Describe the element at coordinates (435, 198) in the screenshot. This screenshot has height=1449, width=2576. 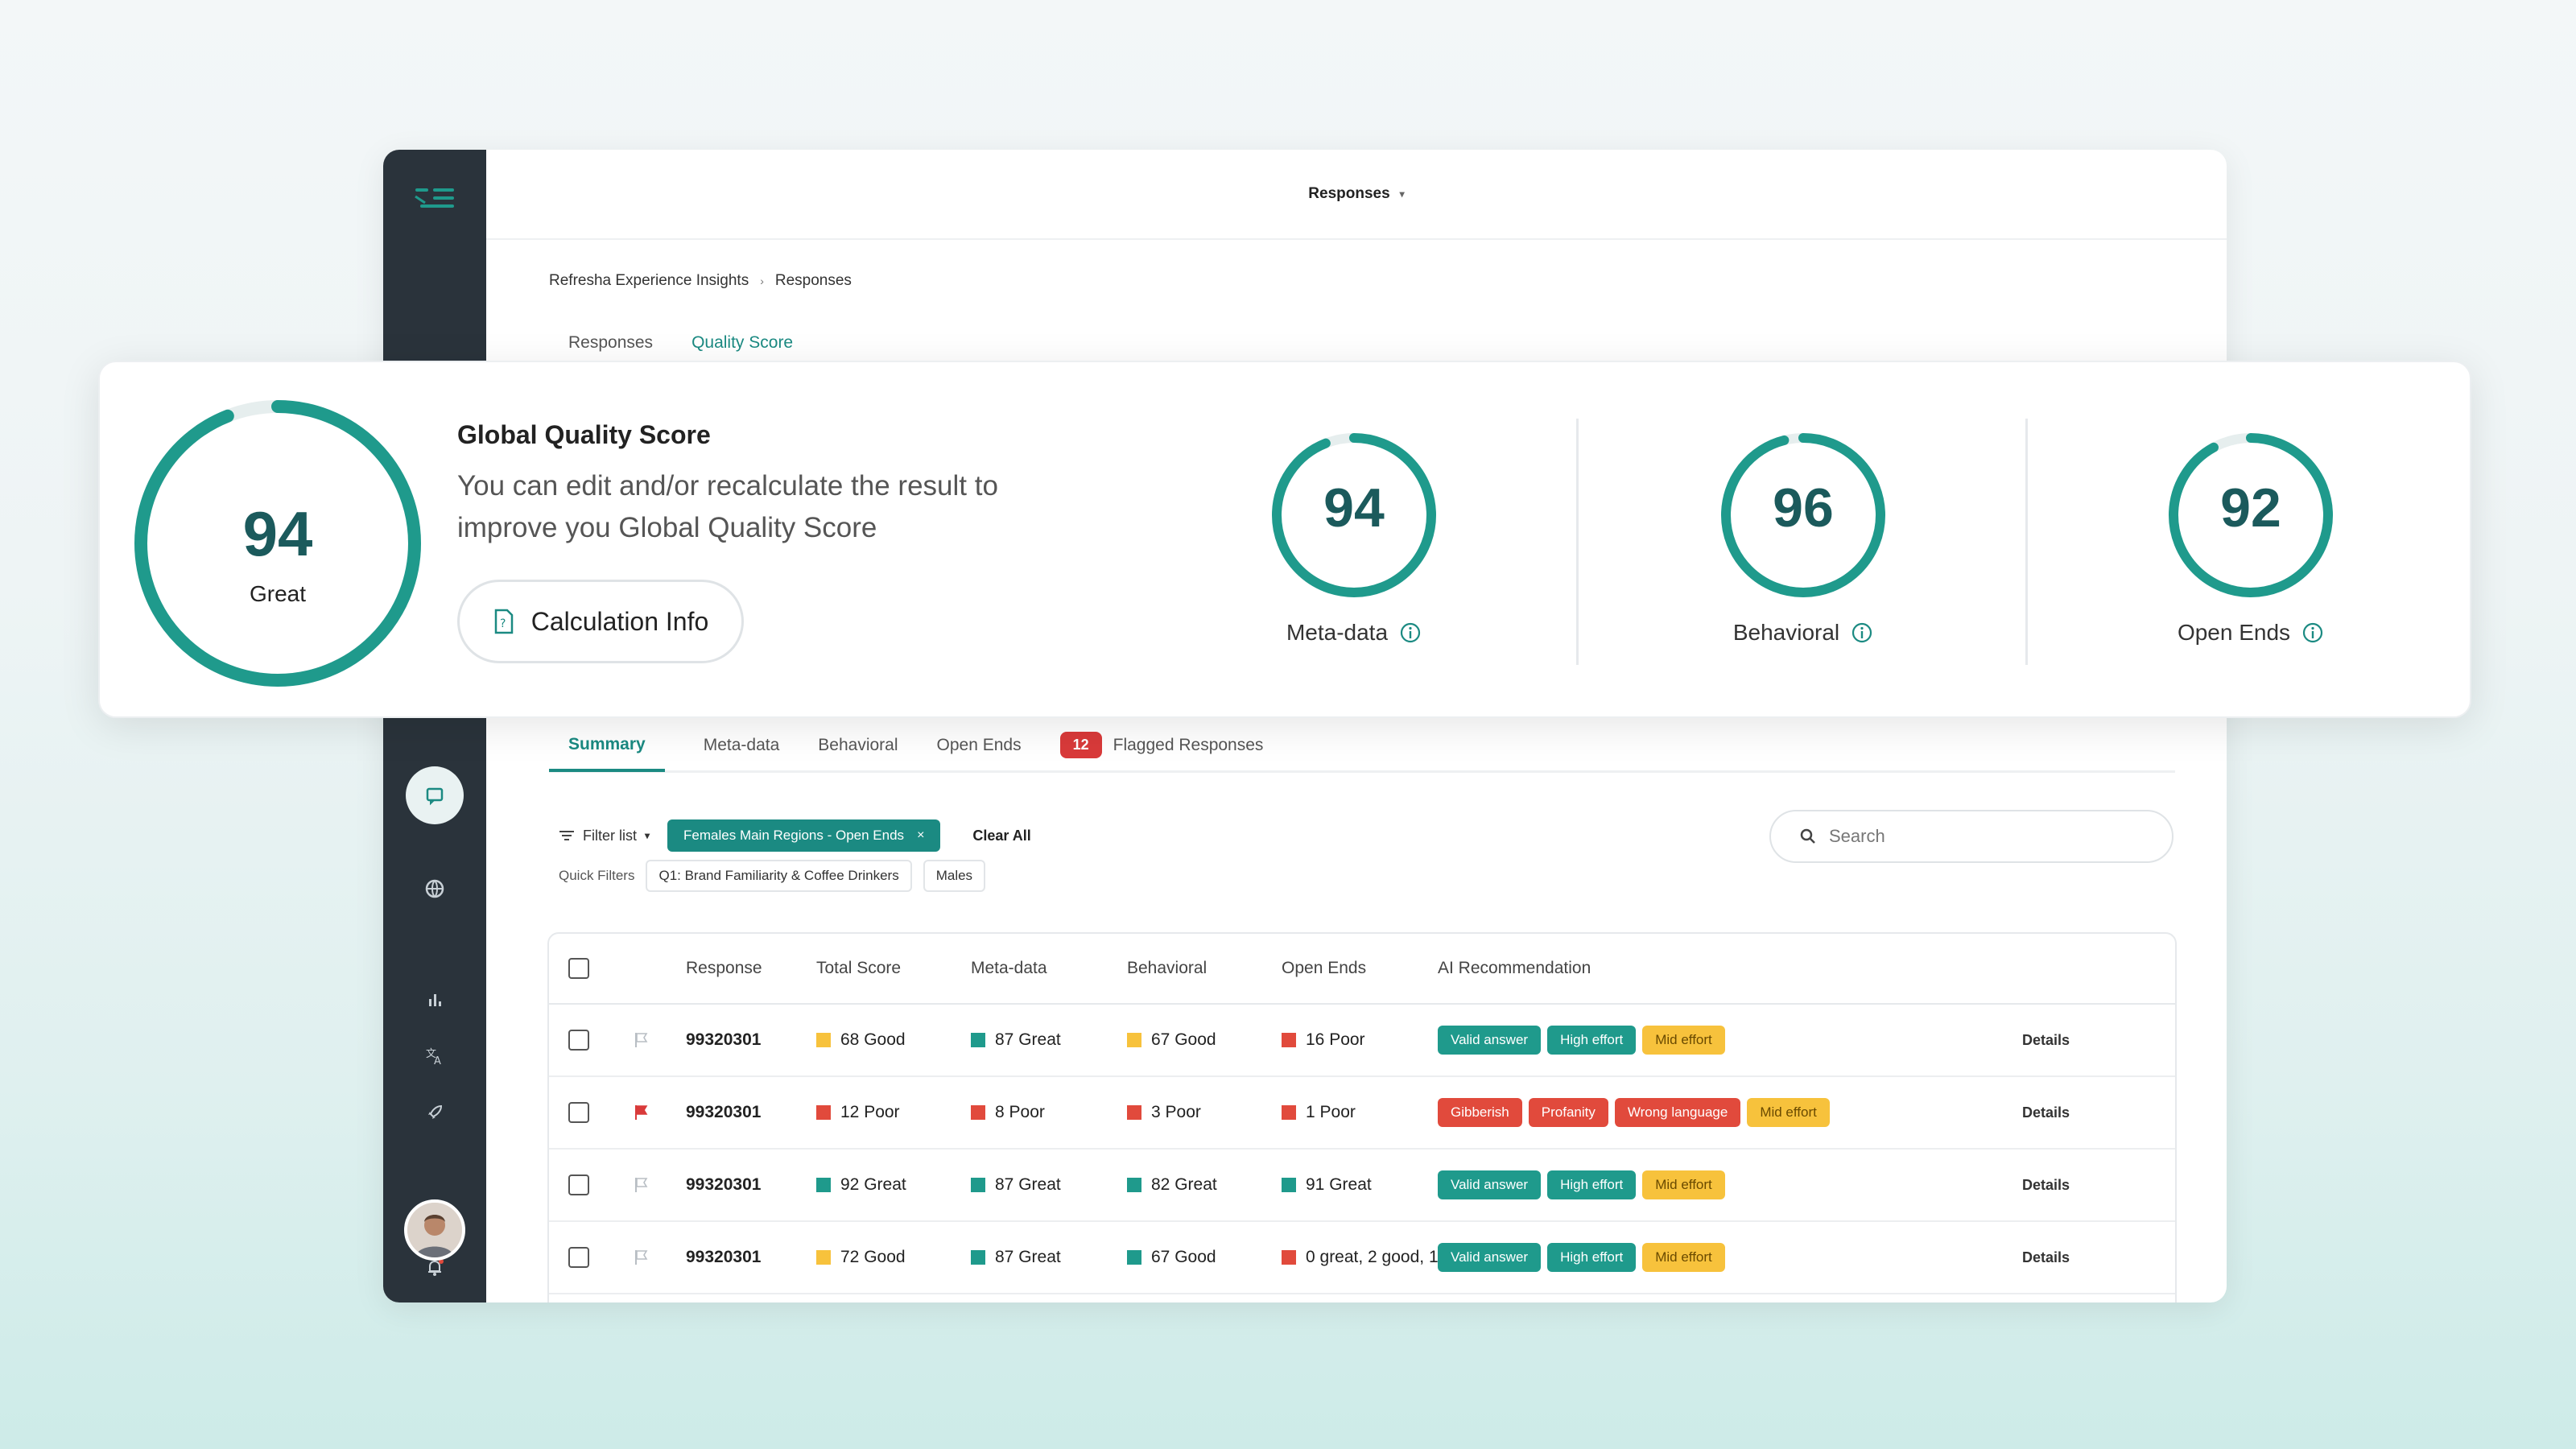
I see `app-logo` at that location.